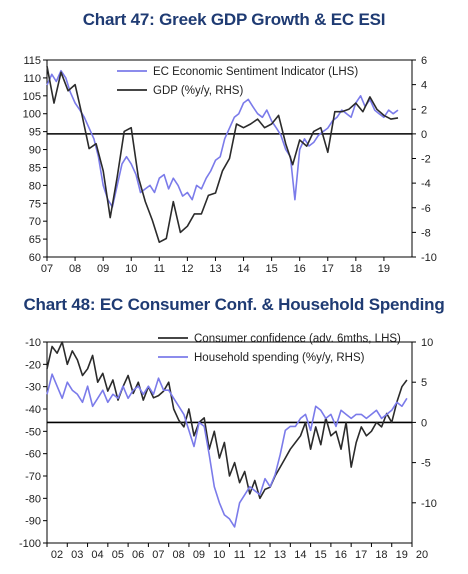 This screenshot has width=468, height=574. What do you see at coordinates (138, 555) in the screenshot?
I see `x-axis-tick-label: 06` at bounding box center [138, 555].